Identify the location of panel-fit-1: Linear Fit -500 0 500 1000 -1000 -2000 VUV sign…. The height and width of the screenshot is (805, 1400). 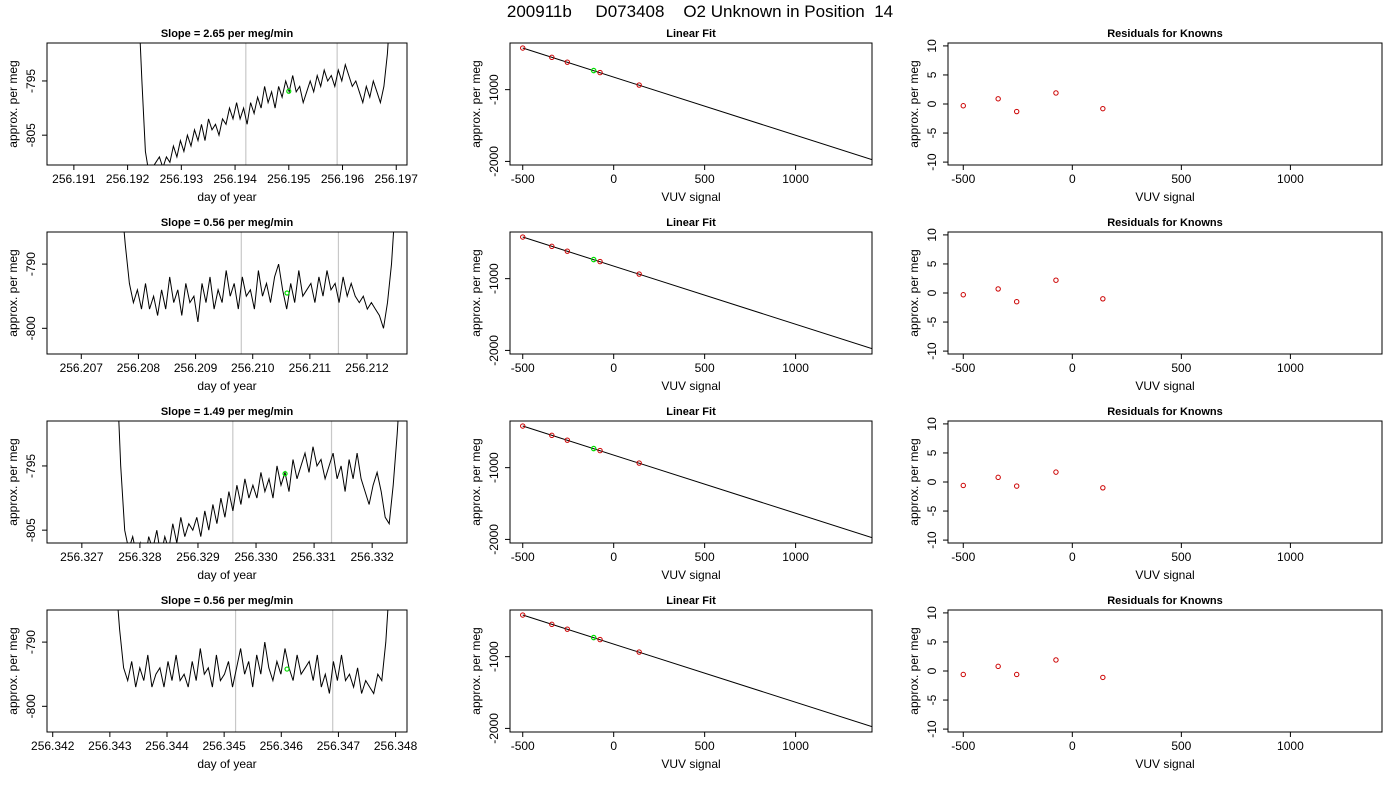
(671, 116).